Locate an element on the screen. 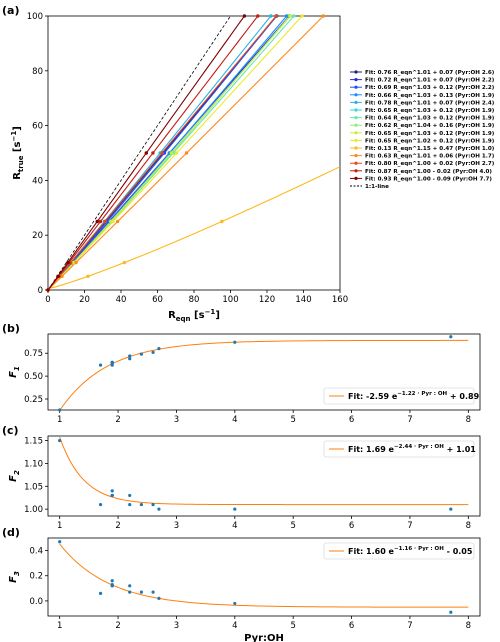 This screenshot has width=500, height=642. panel-a-ytick-label: 60 is located at coordinates (37, 127).